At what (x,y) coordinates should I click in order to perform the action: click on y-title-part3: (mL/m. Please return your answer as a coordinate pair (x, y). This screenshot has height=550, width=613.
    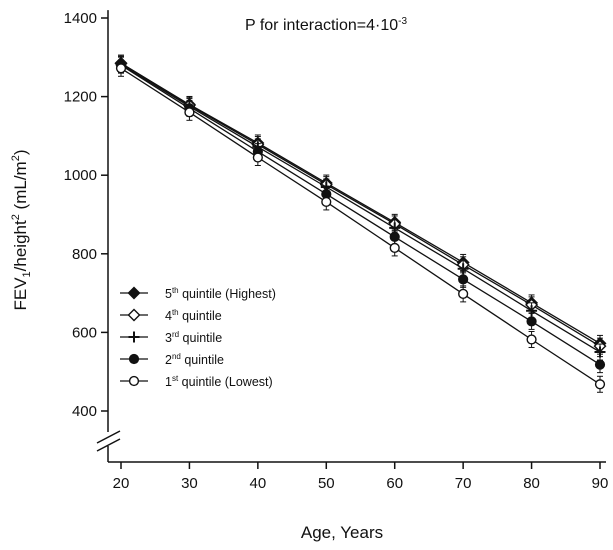
    Looking at the image, I should click on (20, 187).